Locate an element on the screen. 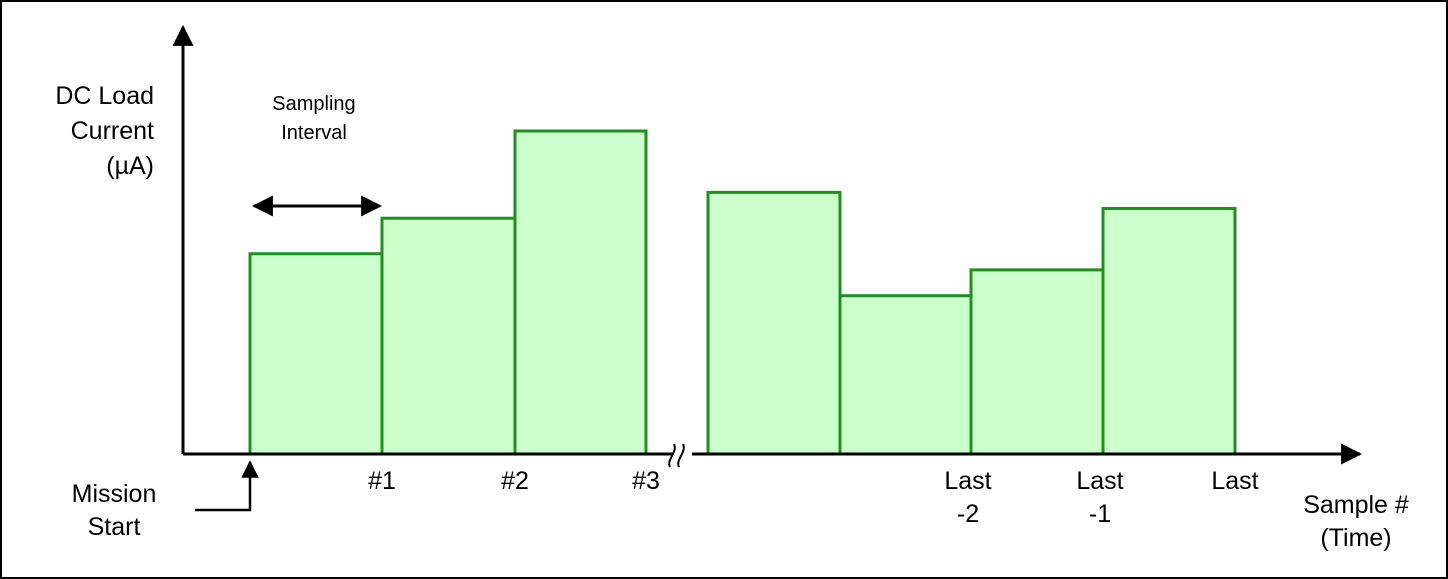  x-tick-label-2: #2 is located at coordinates (515, 481).